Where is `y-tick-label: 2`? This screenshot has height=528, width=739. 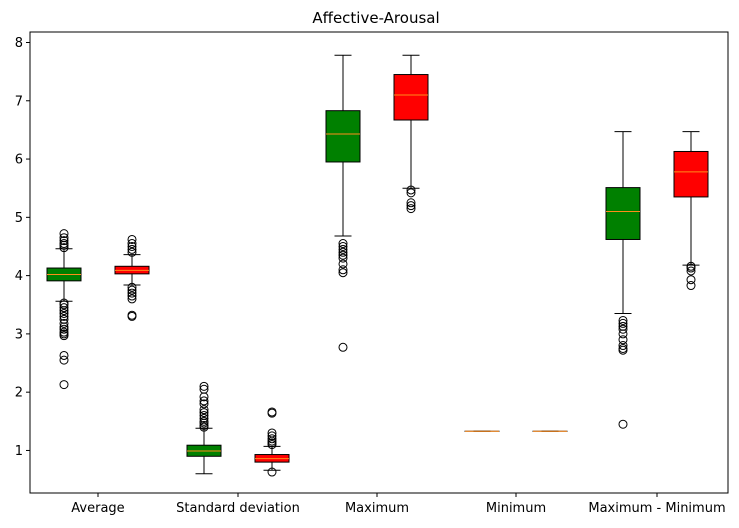
y-tick-label: 2 is located at coordinates (19, 393).